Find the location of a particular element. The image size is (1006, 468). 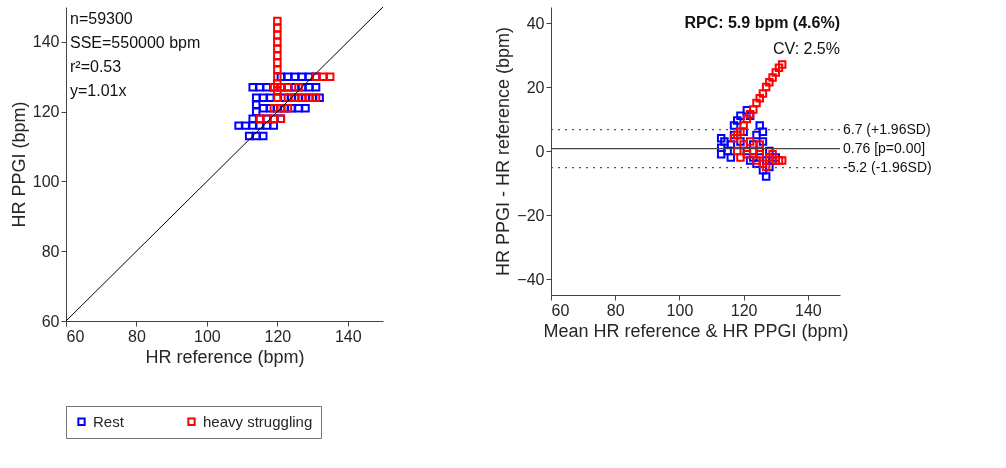

legend-label: Rest is located at coordinates (109, 421).